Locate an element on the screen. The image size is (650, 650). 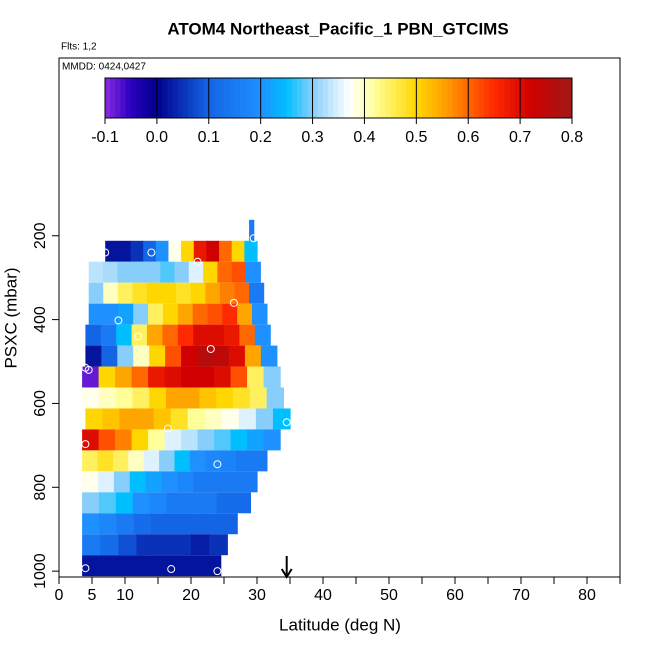
y-tick-label: 200 is located at coordinates (40, 235).